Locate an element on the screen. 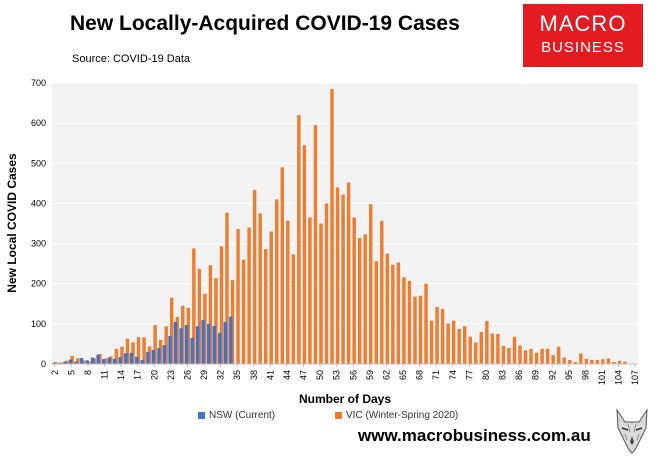 This screenshot has width=660, height=460. x-tick-label: 38 is located at coordinates (254, 375).